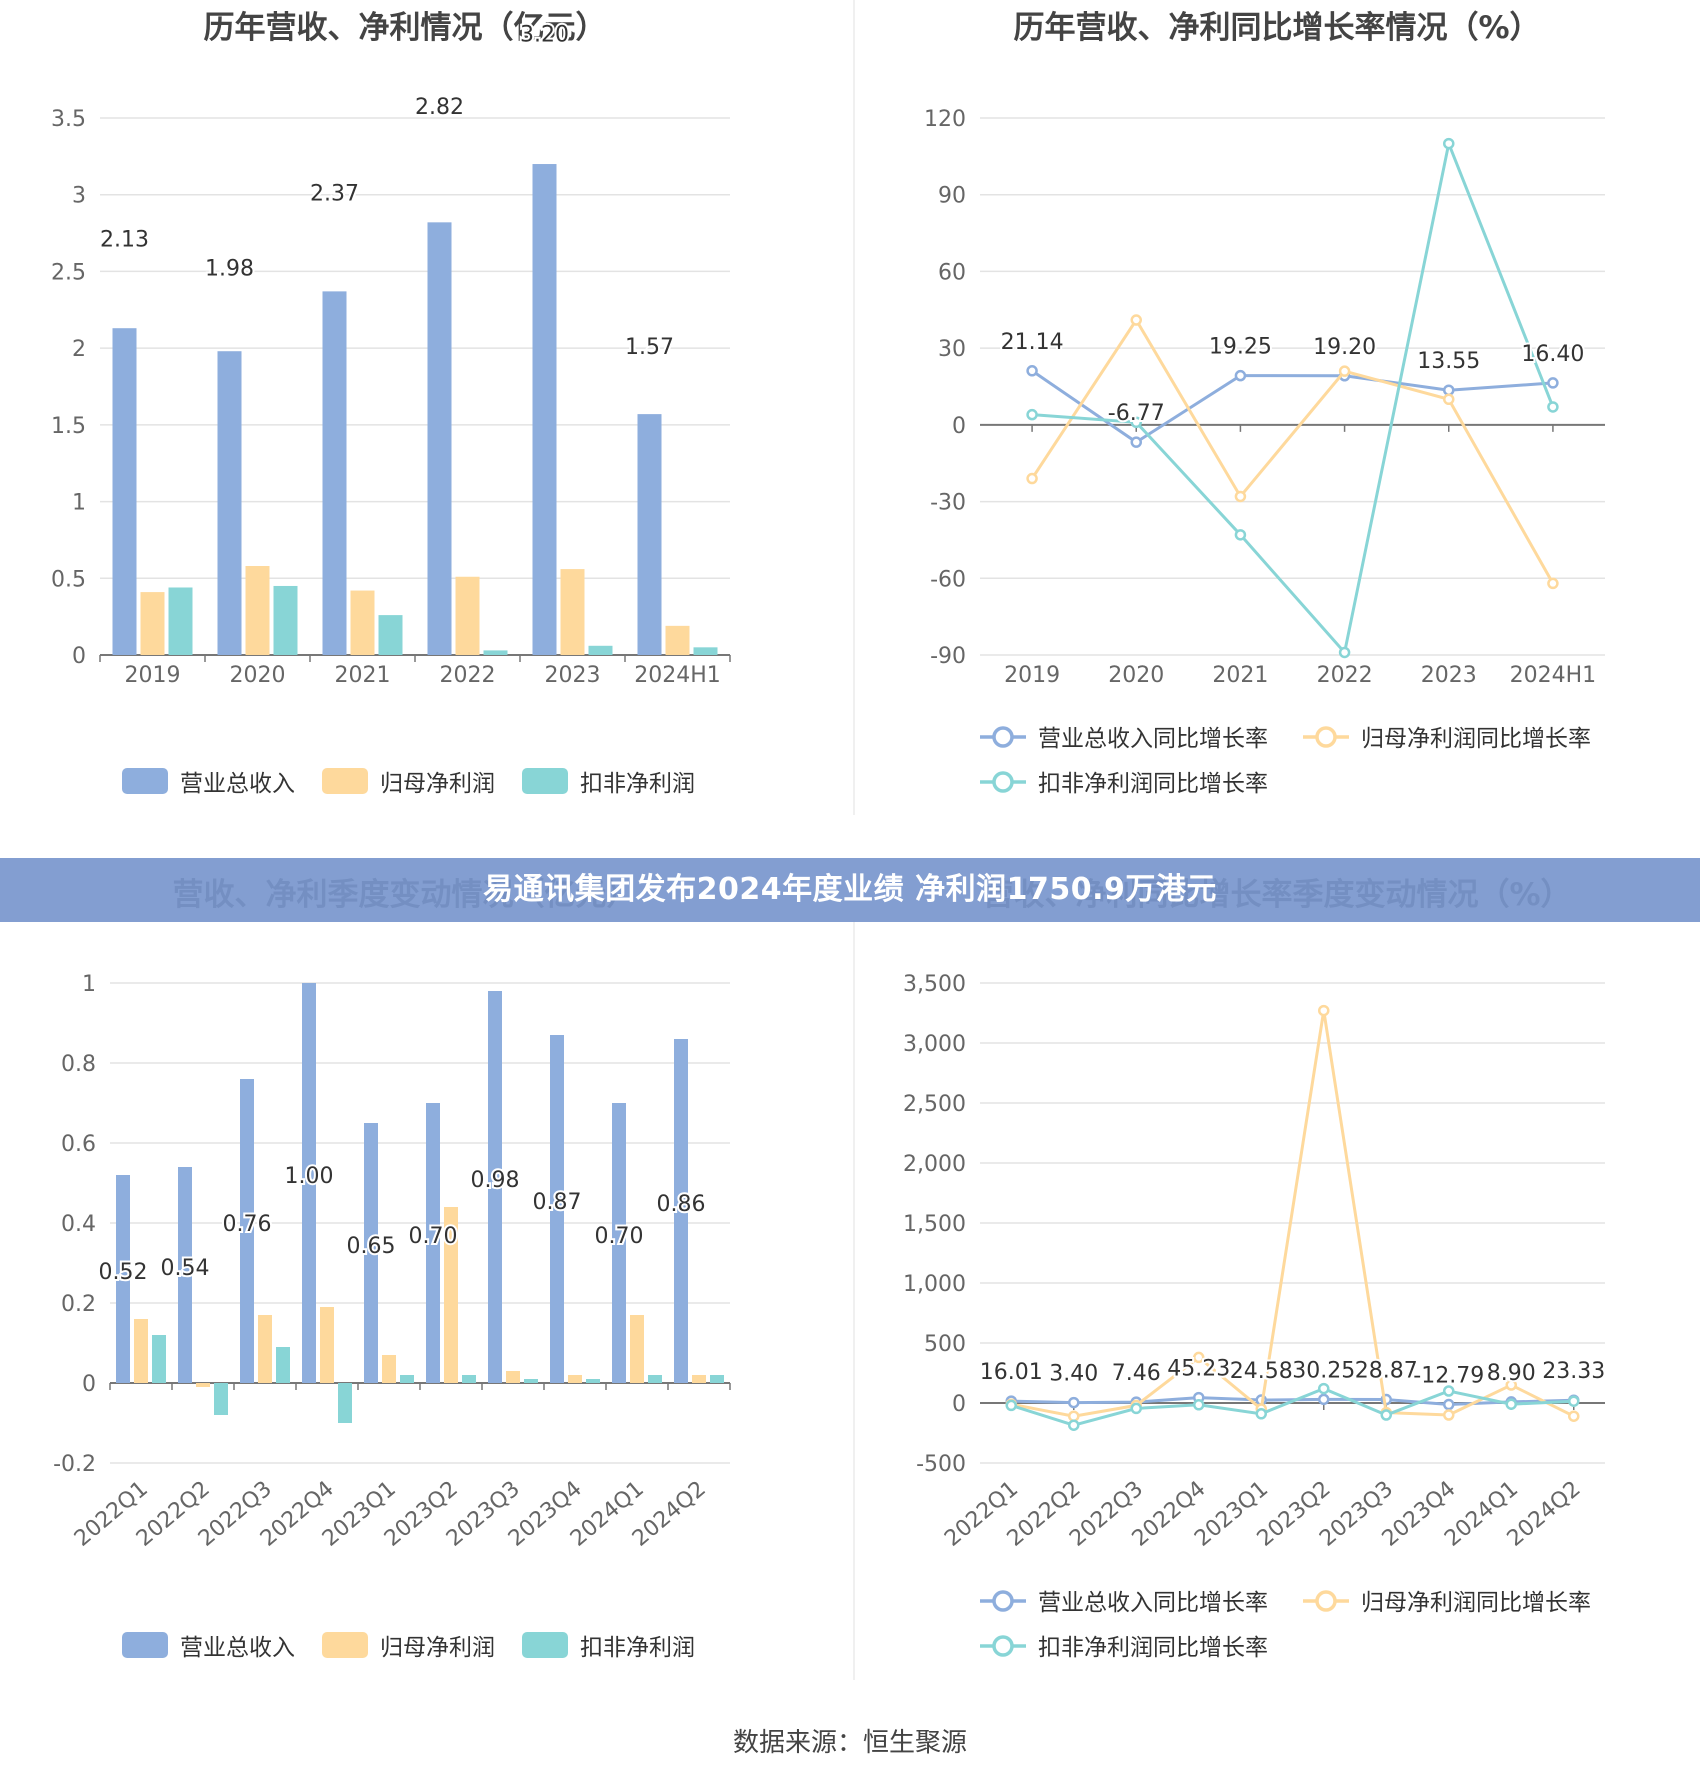  I want to click on data-label: 21.14, so click(1032, 342).